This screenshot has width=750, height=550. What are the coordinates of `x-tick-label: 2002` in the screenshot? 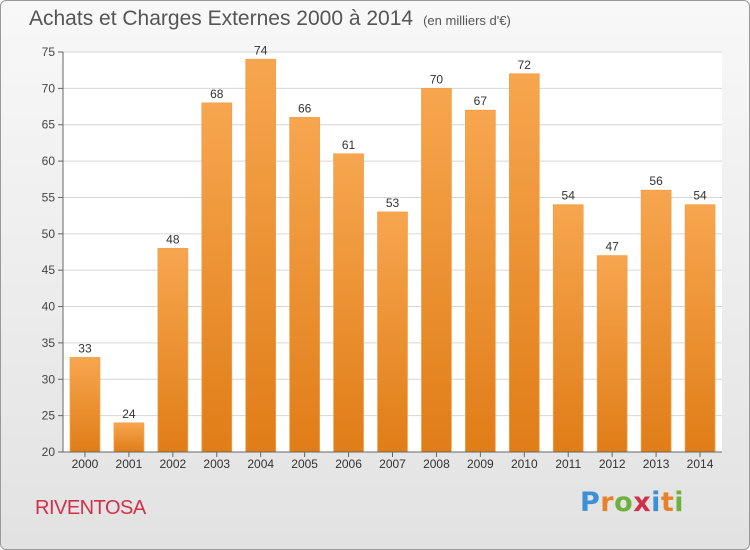 It's located at (172, 464).